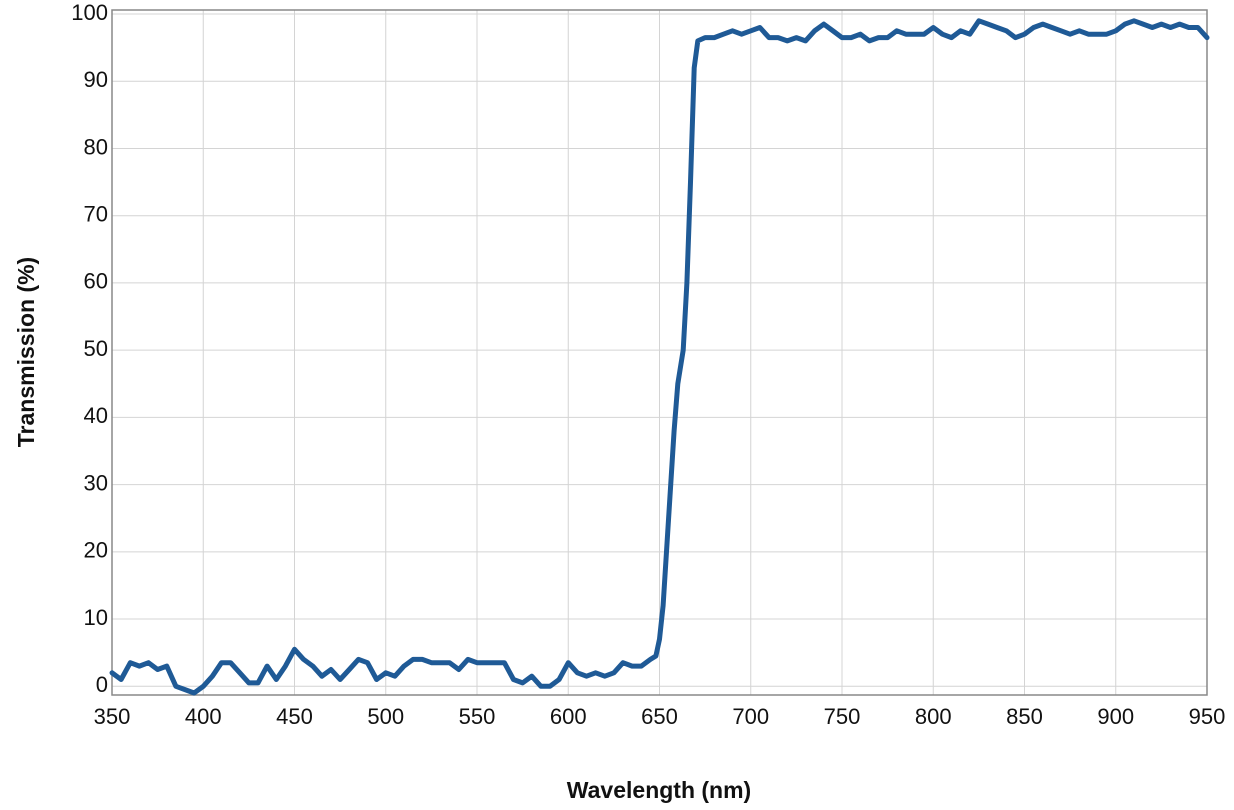  Describe the element at coordinates (659, 716) in the screenshot. I see `x-tick-label: 650` at that location.